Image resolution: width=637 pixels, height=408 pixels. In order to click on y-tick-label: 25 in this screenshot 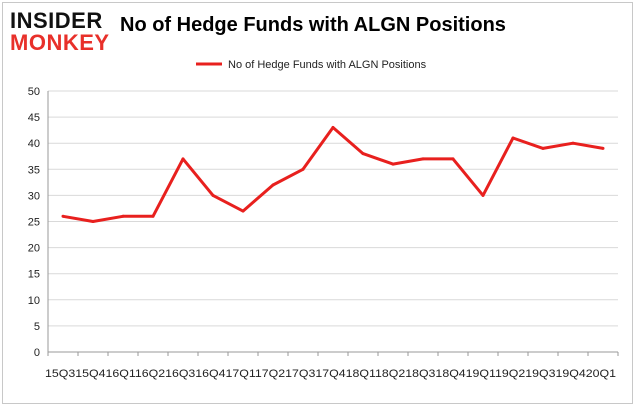, I will do `click(34, 223)`.